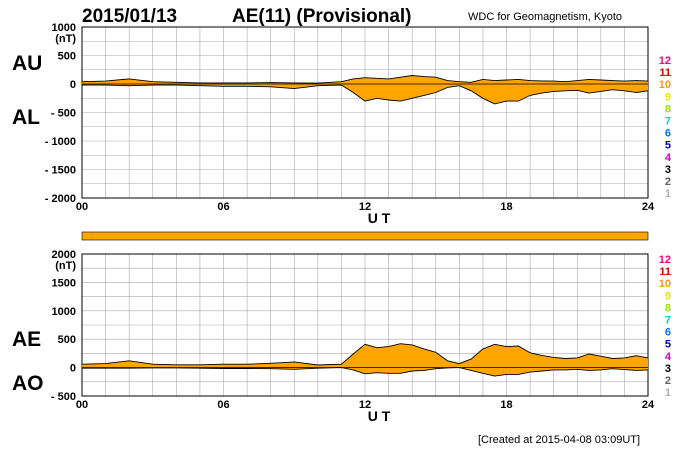 This screenshot has height=450, width=700. What do you see at coordinates (60, 199) in the screenshot?
I see `y-tick-label: - 2000` at bounding box center [60, 199].